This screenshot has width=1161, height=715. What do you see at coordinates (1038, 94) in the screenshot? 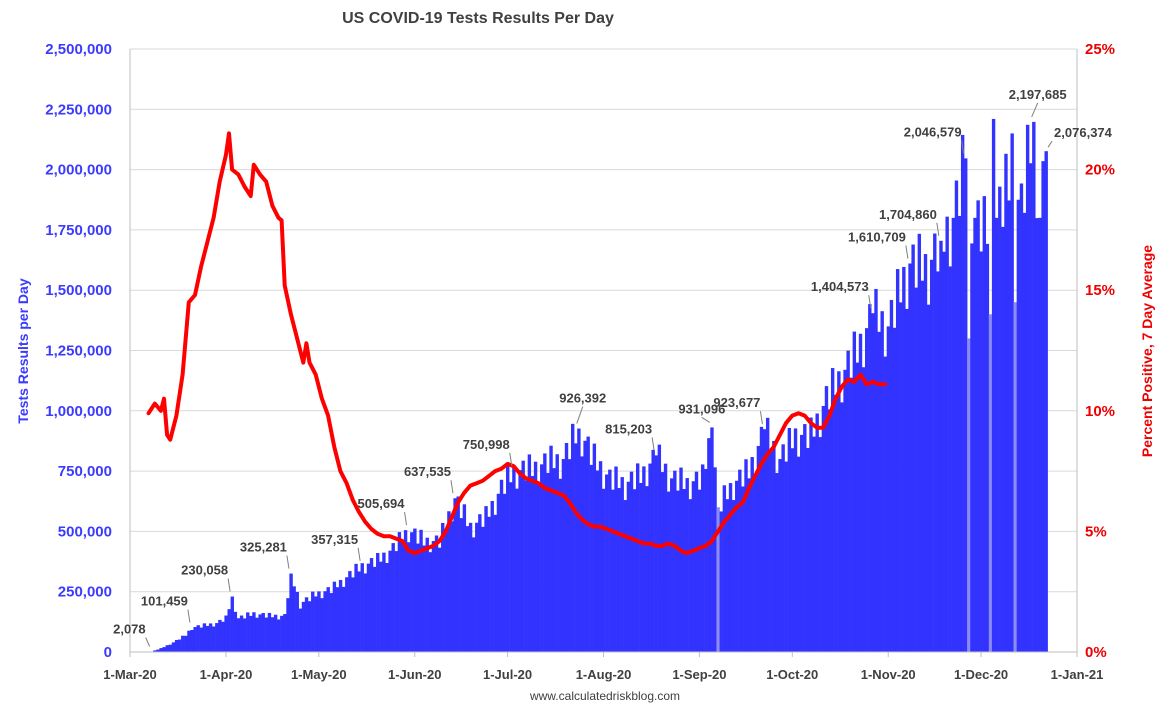
I see `annotation-label: 2,197,685` at bounding box center [1038, 94].